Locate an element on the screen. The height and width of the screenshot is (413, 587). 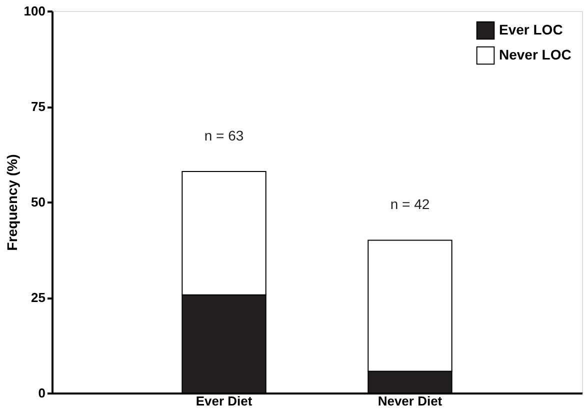
annotation: n = 63 is located at coordinates (224, 135).